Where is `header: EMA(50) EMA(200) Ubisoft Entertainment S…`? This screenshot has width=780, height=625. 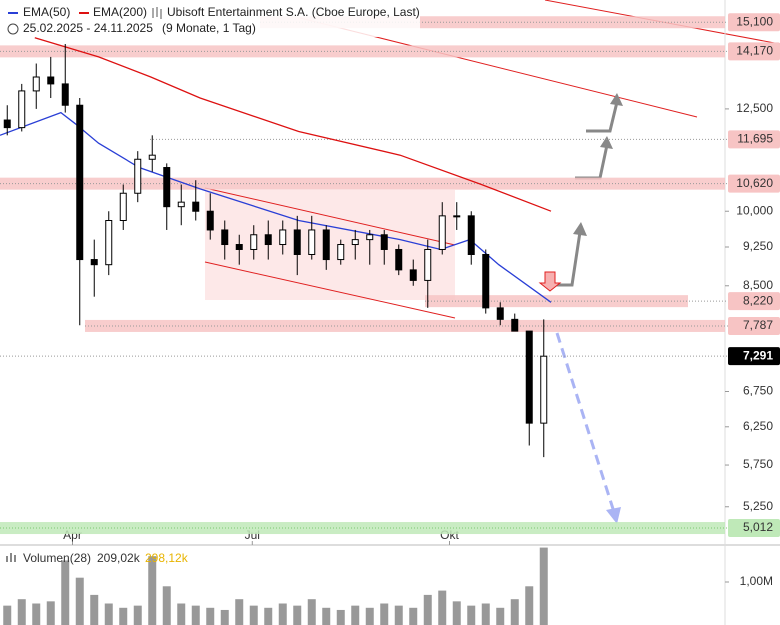
header: EMA(50) EMA(200) Ubisoft Entertainment S… is located at coordinates (210, 20).